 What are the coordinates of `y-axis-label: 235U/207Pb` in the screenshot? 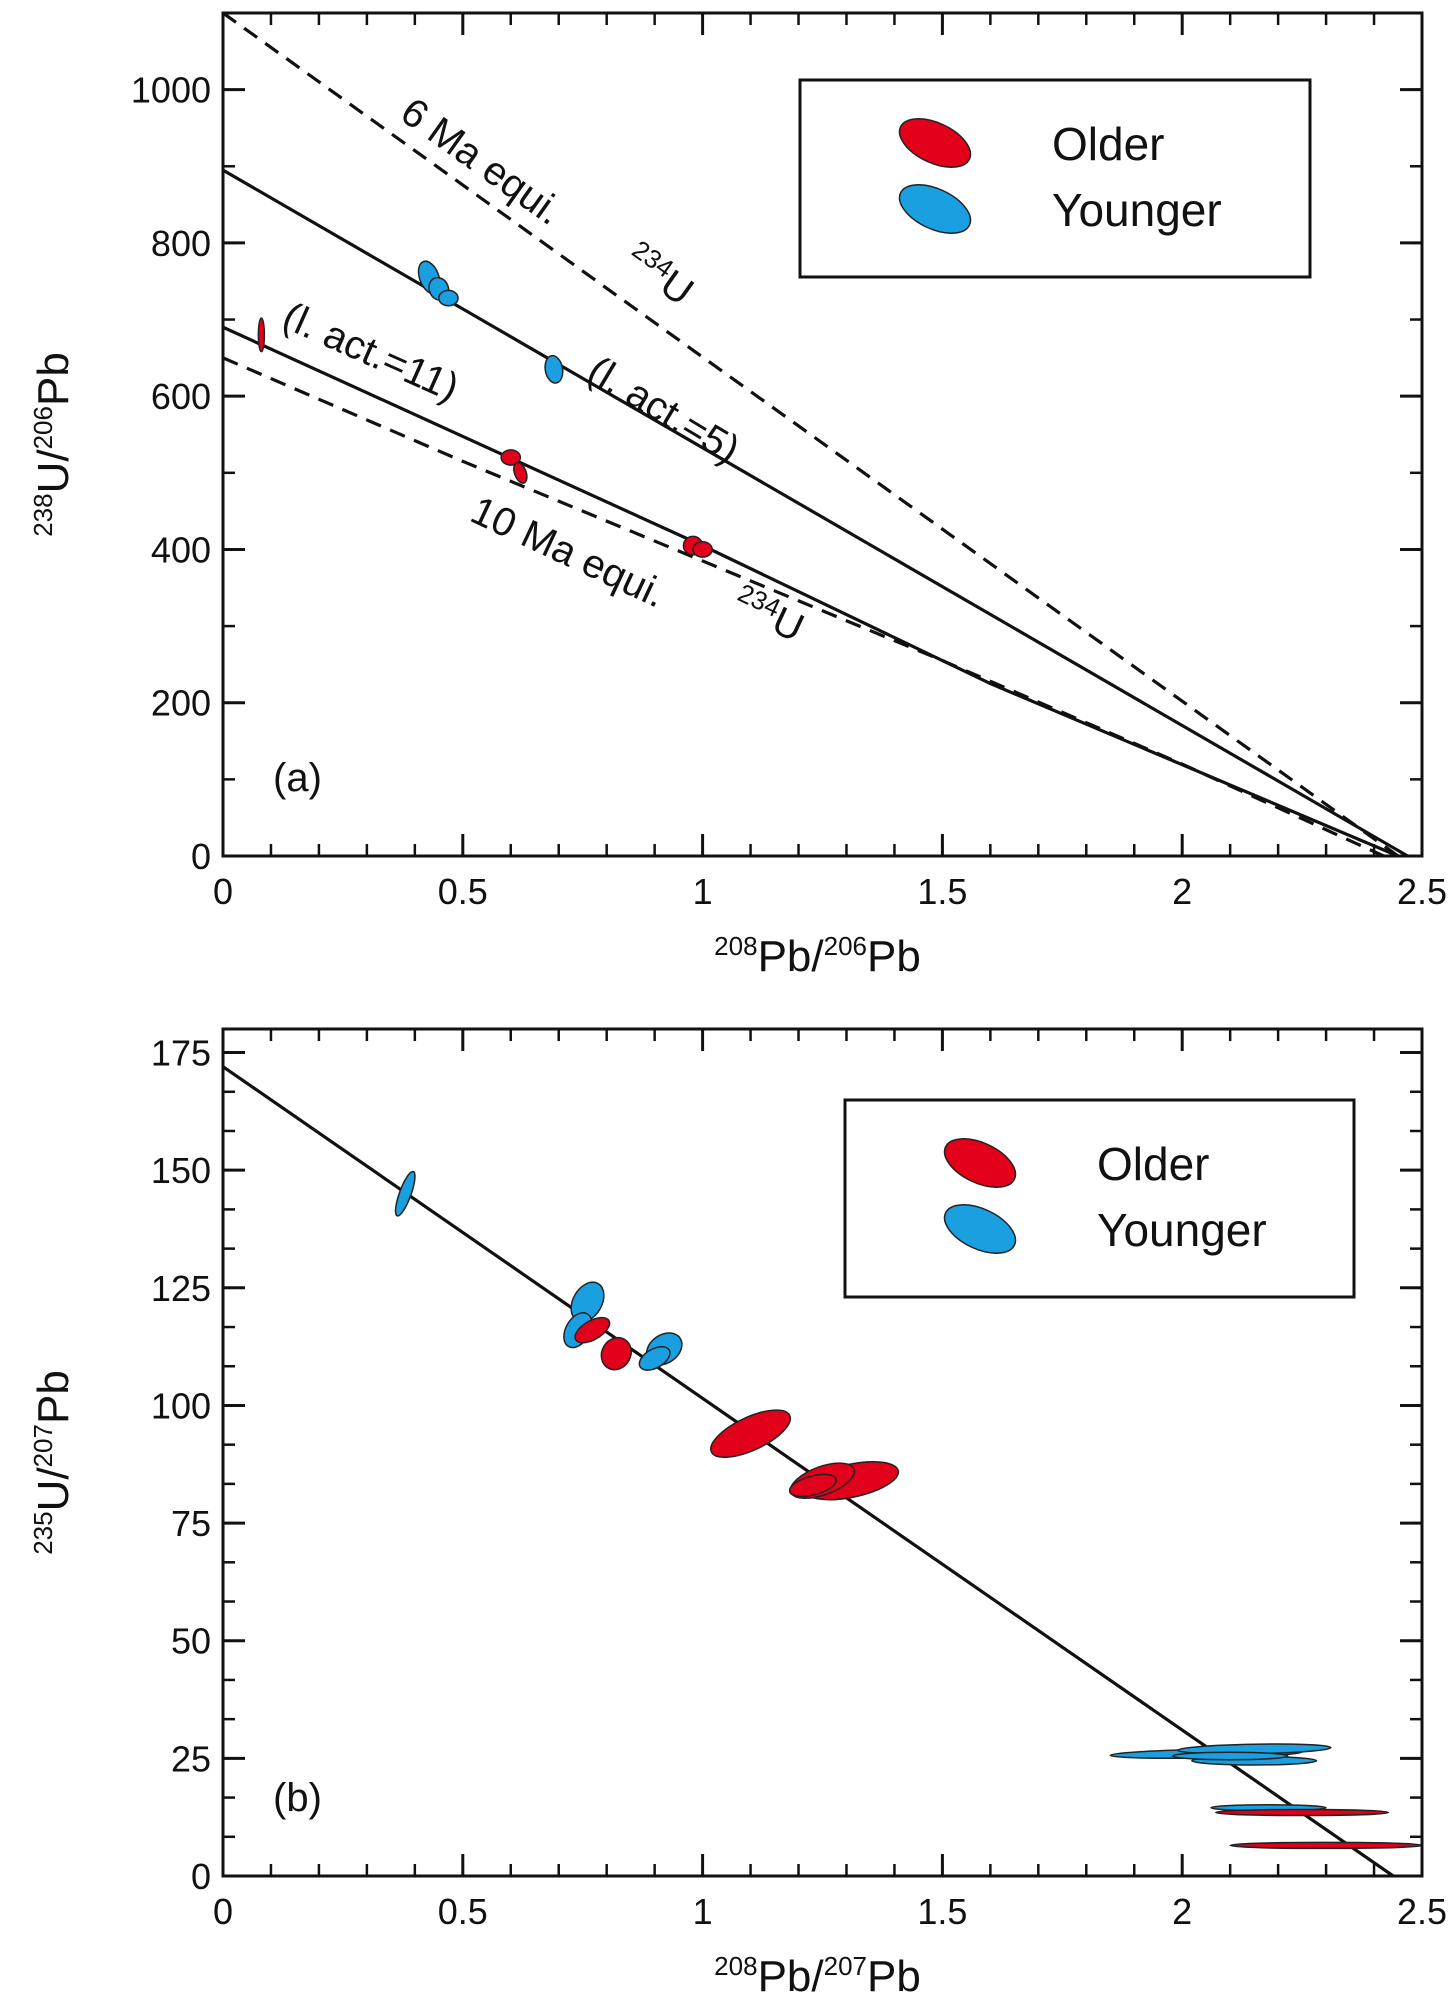 It's located at (53, 1462).